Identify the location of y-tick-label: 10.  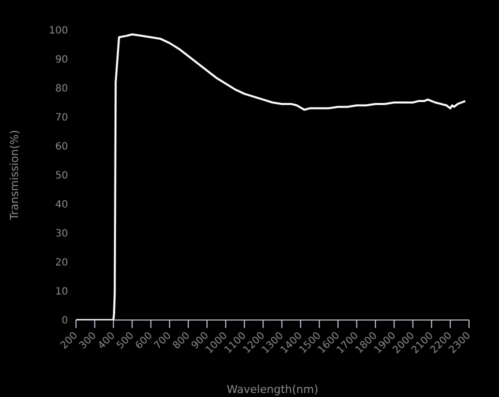
(61, 292).